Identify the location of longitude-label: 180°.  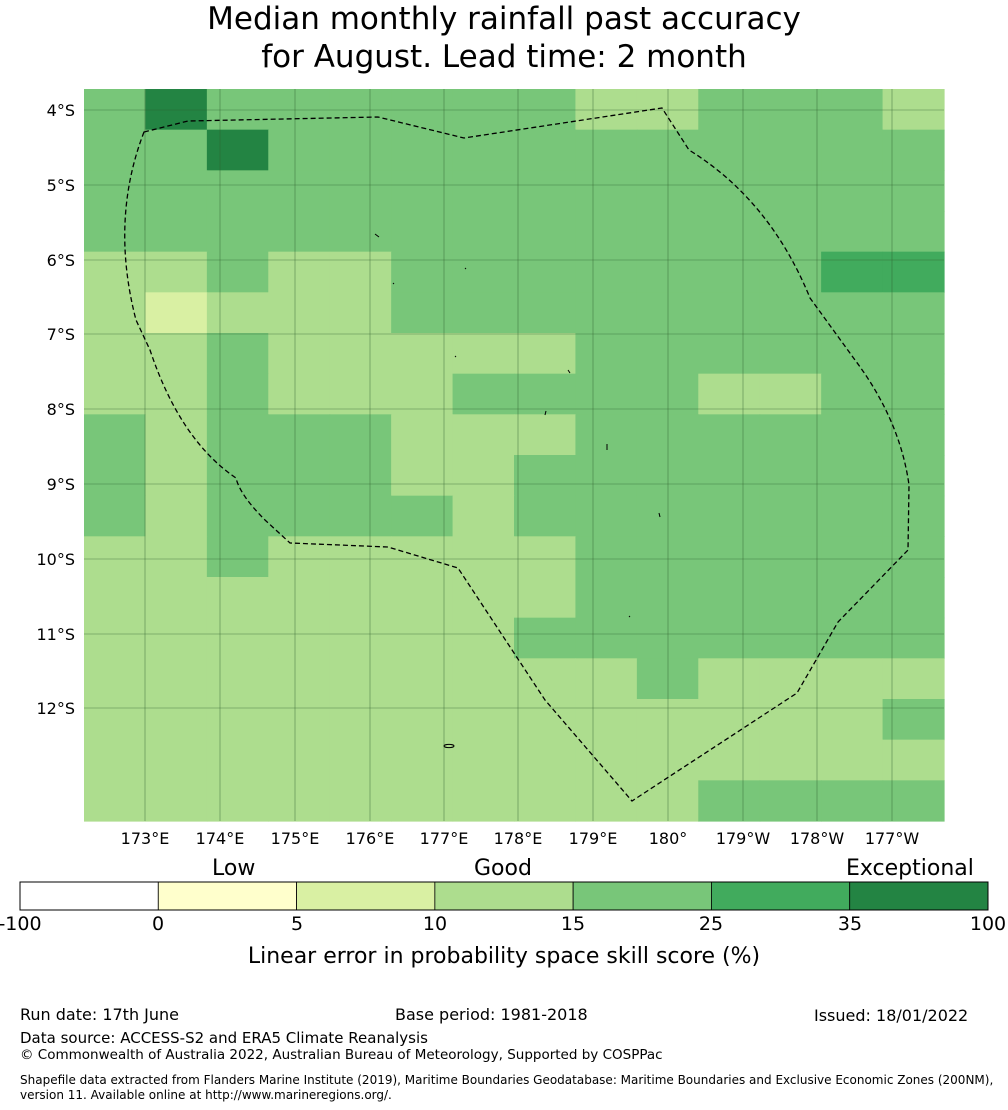
(668, 838).